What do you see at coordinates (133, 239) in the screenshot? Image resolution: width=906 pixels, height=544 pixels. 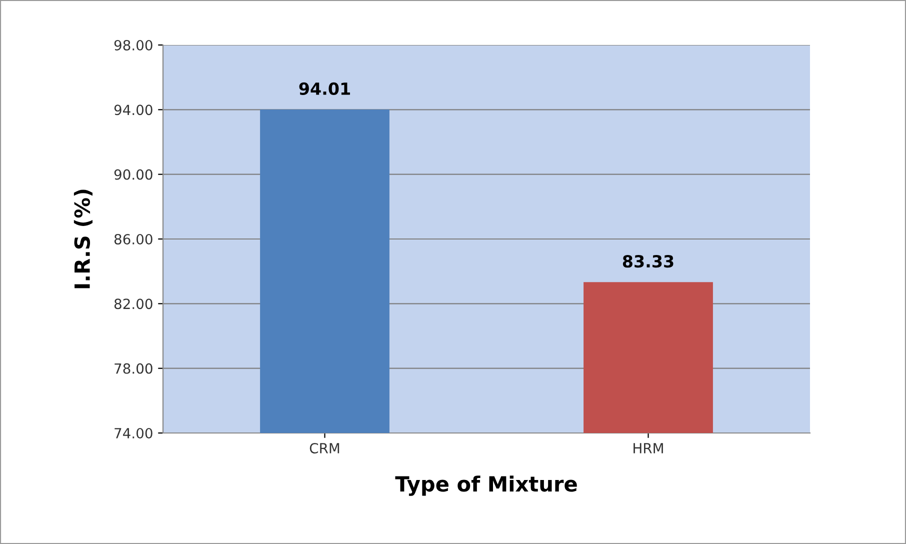 I see `y-tick-label: 86.00` at bounding box center [133, 239].